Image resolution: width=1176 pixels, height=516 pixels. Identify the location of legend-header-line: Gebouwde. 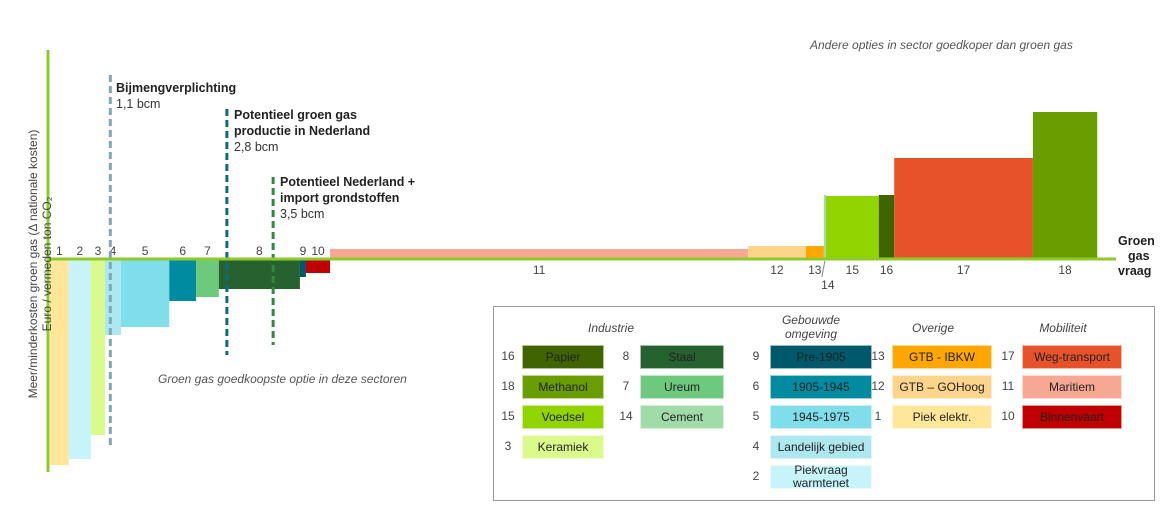
(811, 320).